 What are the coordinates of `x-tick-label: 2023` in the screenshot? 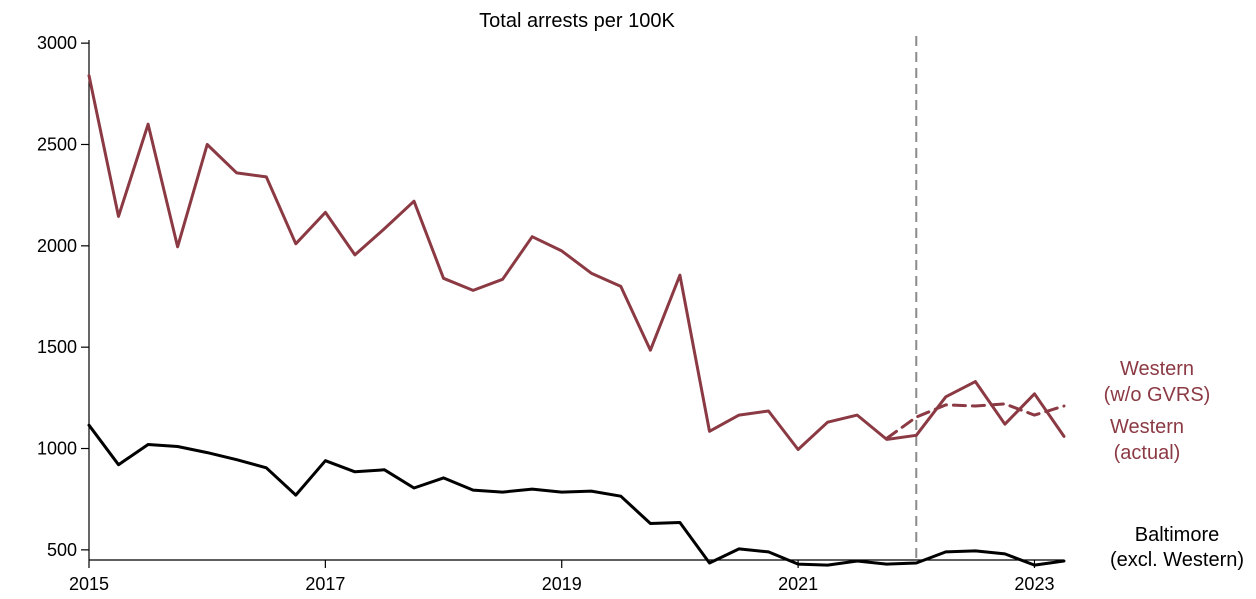 It's located at (1034, 584).